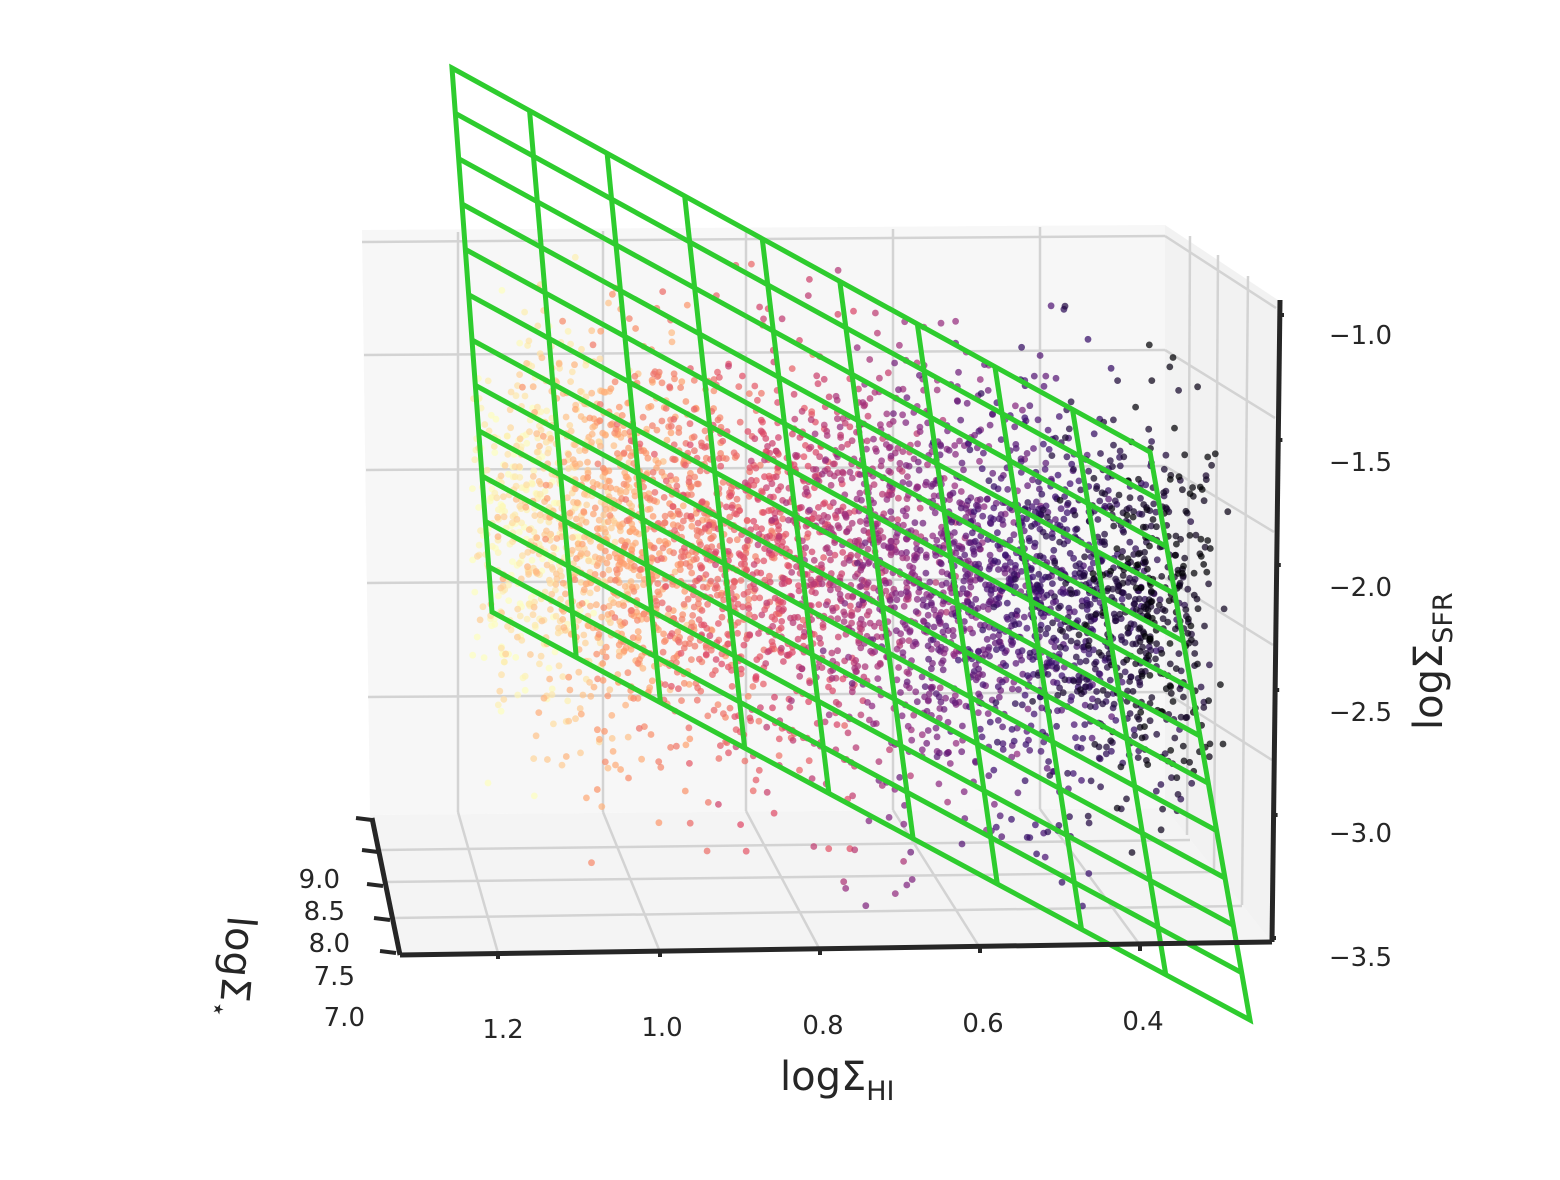  Describe the element at coordinates (822, 1026) in the screenshot. I see `x-tick-label: 0.8` at that location.